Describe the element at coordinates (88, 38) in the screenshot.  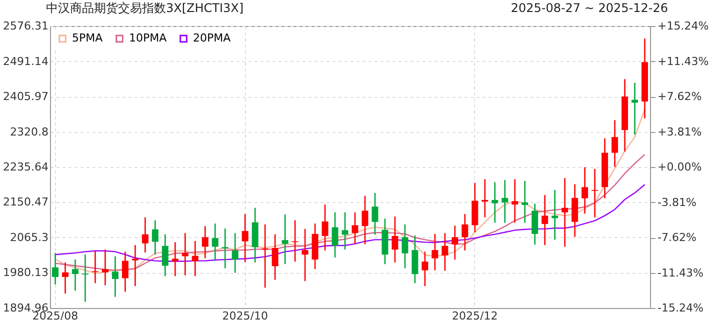
I see `legend-label: 5PMA` at that location.